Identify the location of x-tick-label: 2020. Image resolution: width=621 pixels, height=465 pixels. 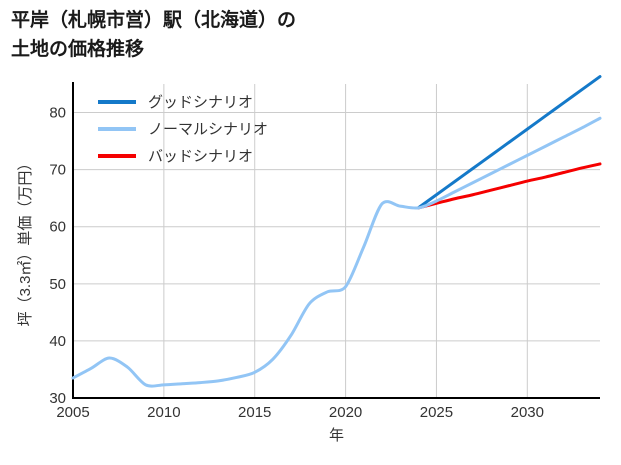
(345, 412).